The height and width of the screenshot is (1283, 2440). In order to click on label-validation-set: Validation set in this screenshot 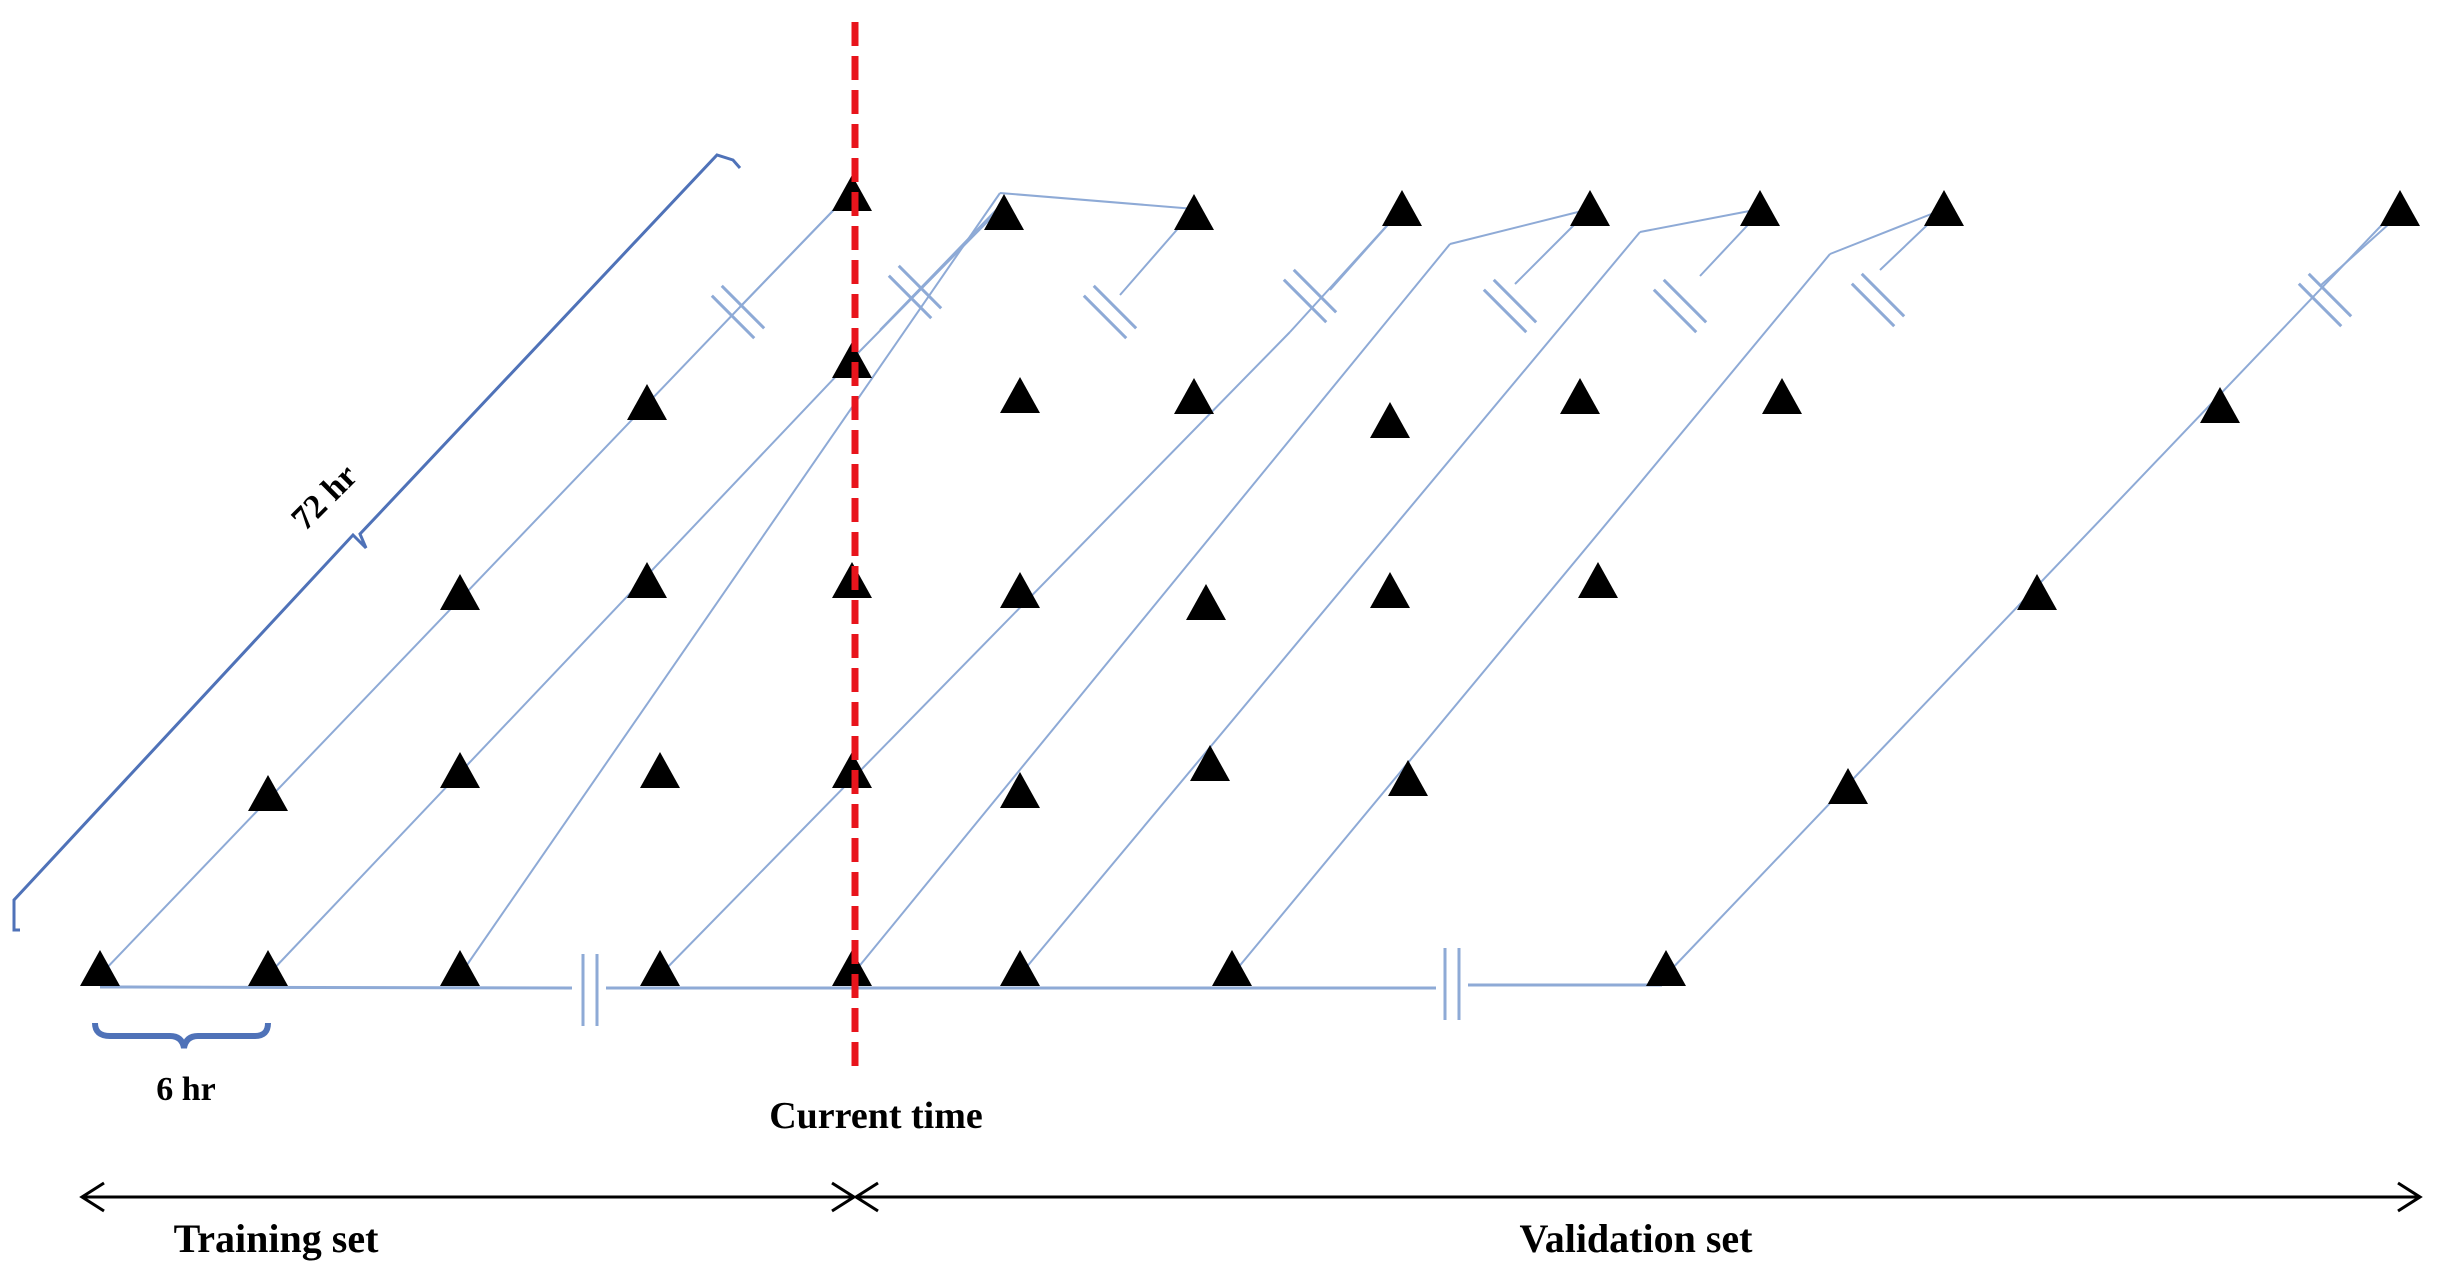, I will do `click(1636, 1238)`.